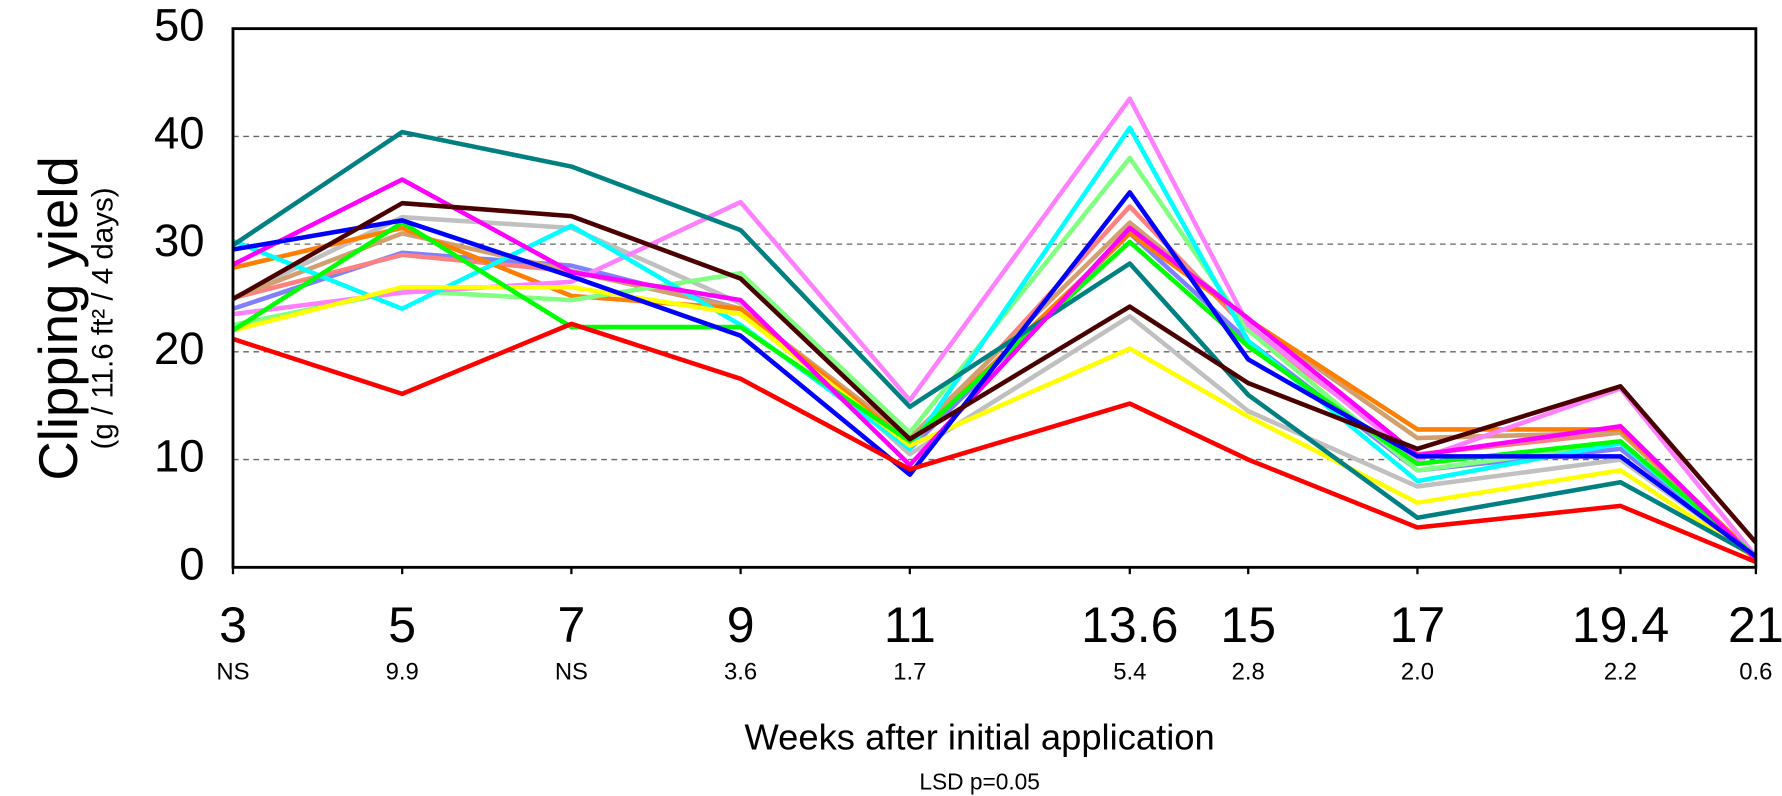 The image size is (1782, 796). I want to click on x-tick-label: 3, so click(233, 625).